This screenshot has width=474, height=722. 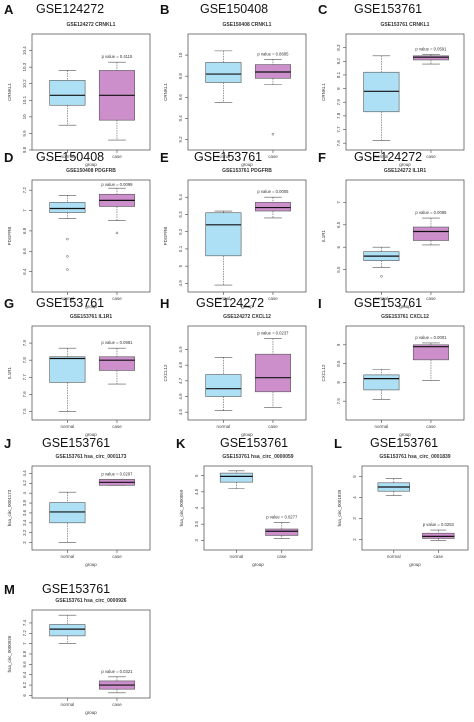 I want to click on panel-letter: D, so click(x=9, y=157).